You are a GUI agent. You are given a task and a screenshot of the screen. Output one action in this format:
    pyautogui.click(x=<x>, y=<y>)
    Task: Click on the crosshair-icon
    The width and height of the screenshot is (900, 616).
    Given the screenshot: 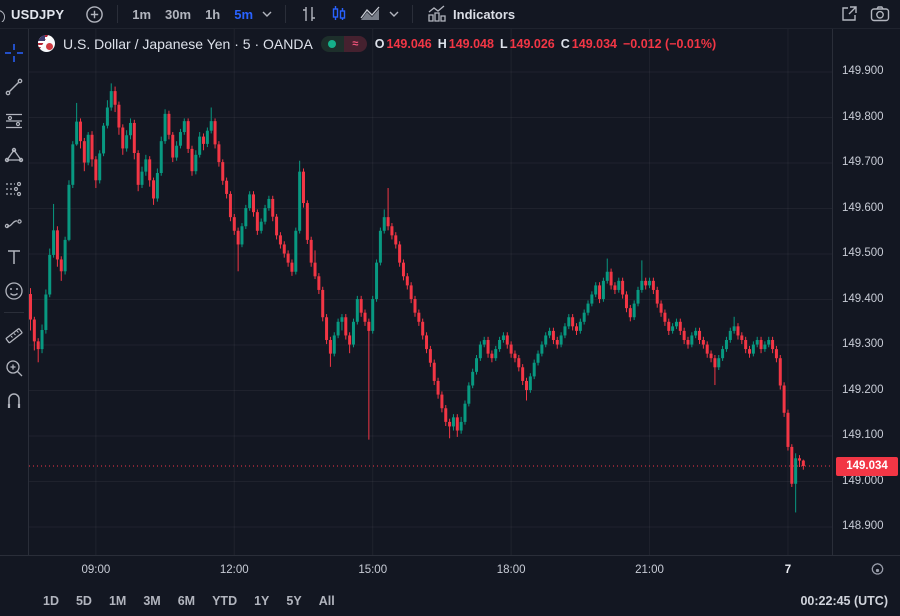 What is the action you would take?
    pyautogui.click(x=14, y=53)
    